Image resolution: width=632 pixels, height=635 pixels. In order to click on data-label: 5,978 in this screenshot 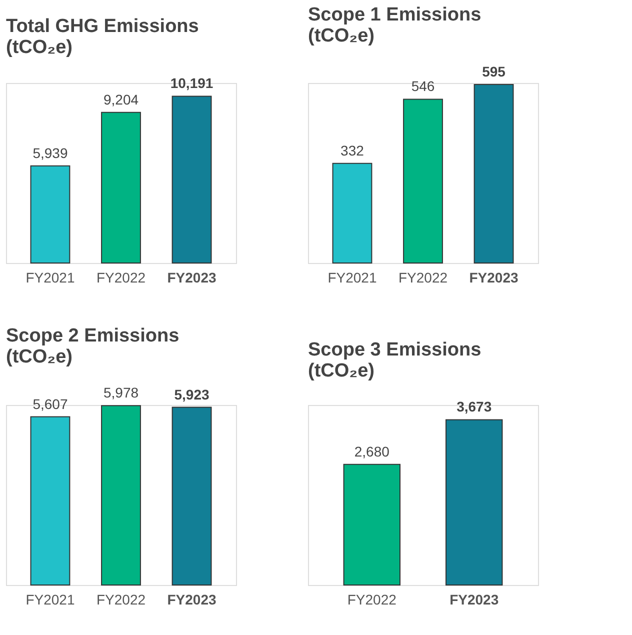, I will do `click(121, 392)`.